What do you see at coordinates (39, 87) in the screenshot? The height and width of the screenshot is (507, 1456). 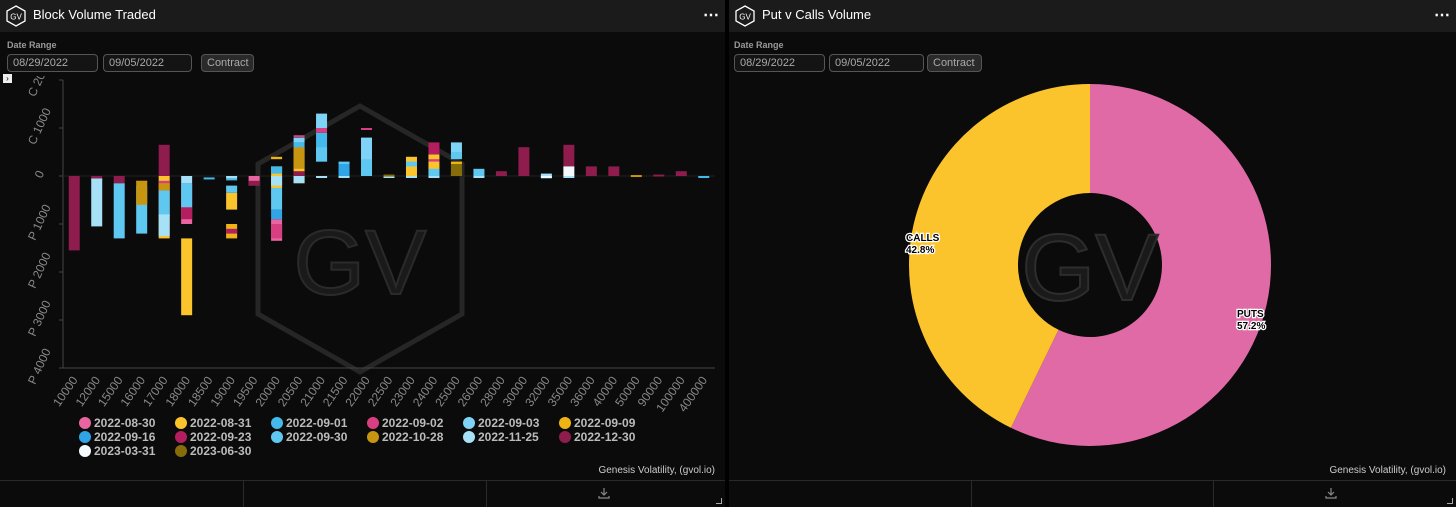 I see `y-tick-label: C 2000` at bounding box center [39, 87].